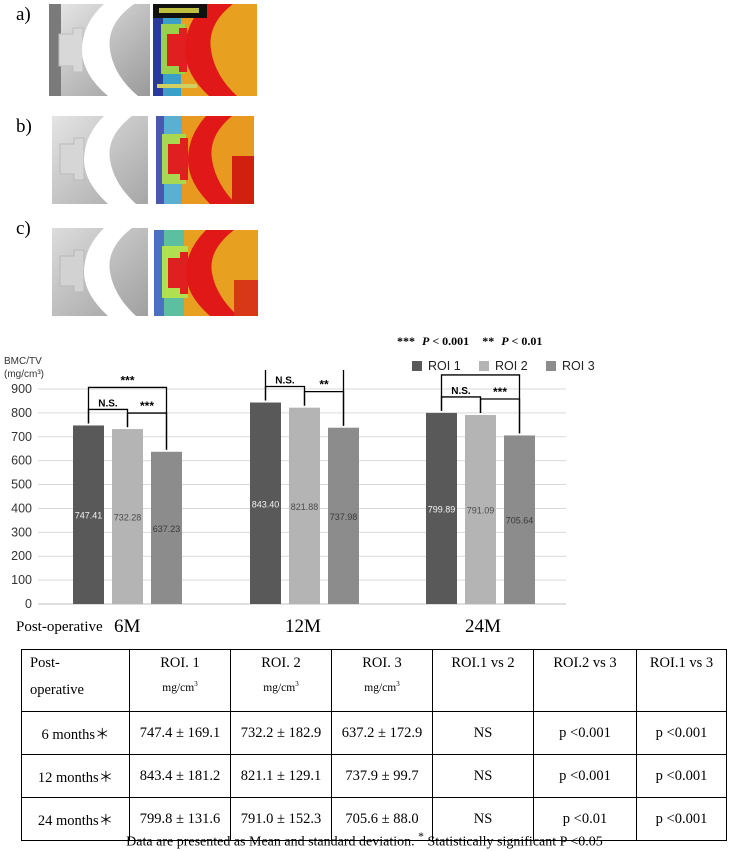  Describe the element at coordinates (426, 341) in the screenshot. I see `sig-three-star-p: P` at that location.